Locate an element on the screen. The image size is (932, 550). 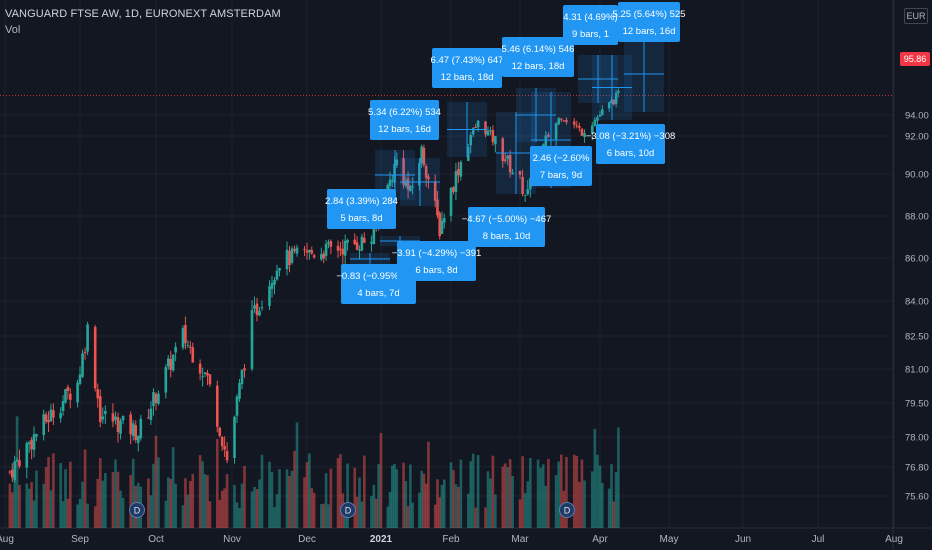
measure-label-line2: 6 bars, 10d is located at coordinates (631, 153).